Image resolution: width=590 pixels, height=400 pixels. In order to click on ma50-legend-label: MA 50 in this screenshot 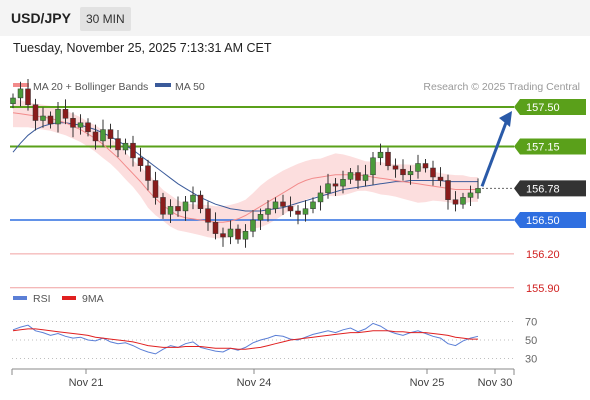, I will do `click(190, 87)`.